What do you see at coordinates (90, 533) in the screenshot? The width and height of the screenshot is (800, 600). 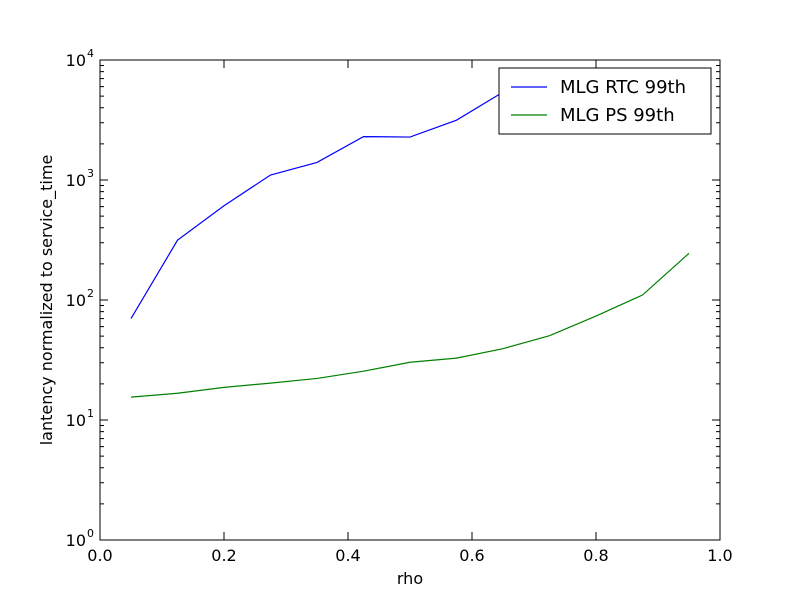 I see `y-tick-exponent: 0` at bounding box center [90, 533].